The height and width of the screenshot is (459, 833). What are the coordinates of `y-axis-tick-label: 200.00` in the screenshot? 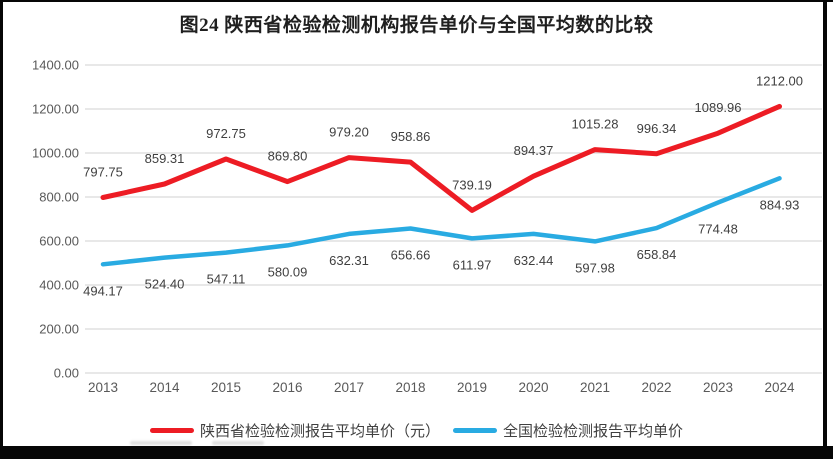 It's located at (59, 329).